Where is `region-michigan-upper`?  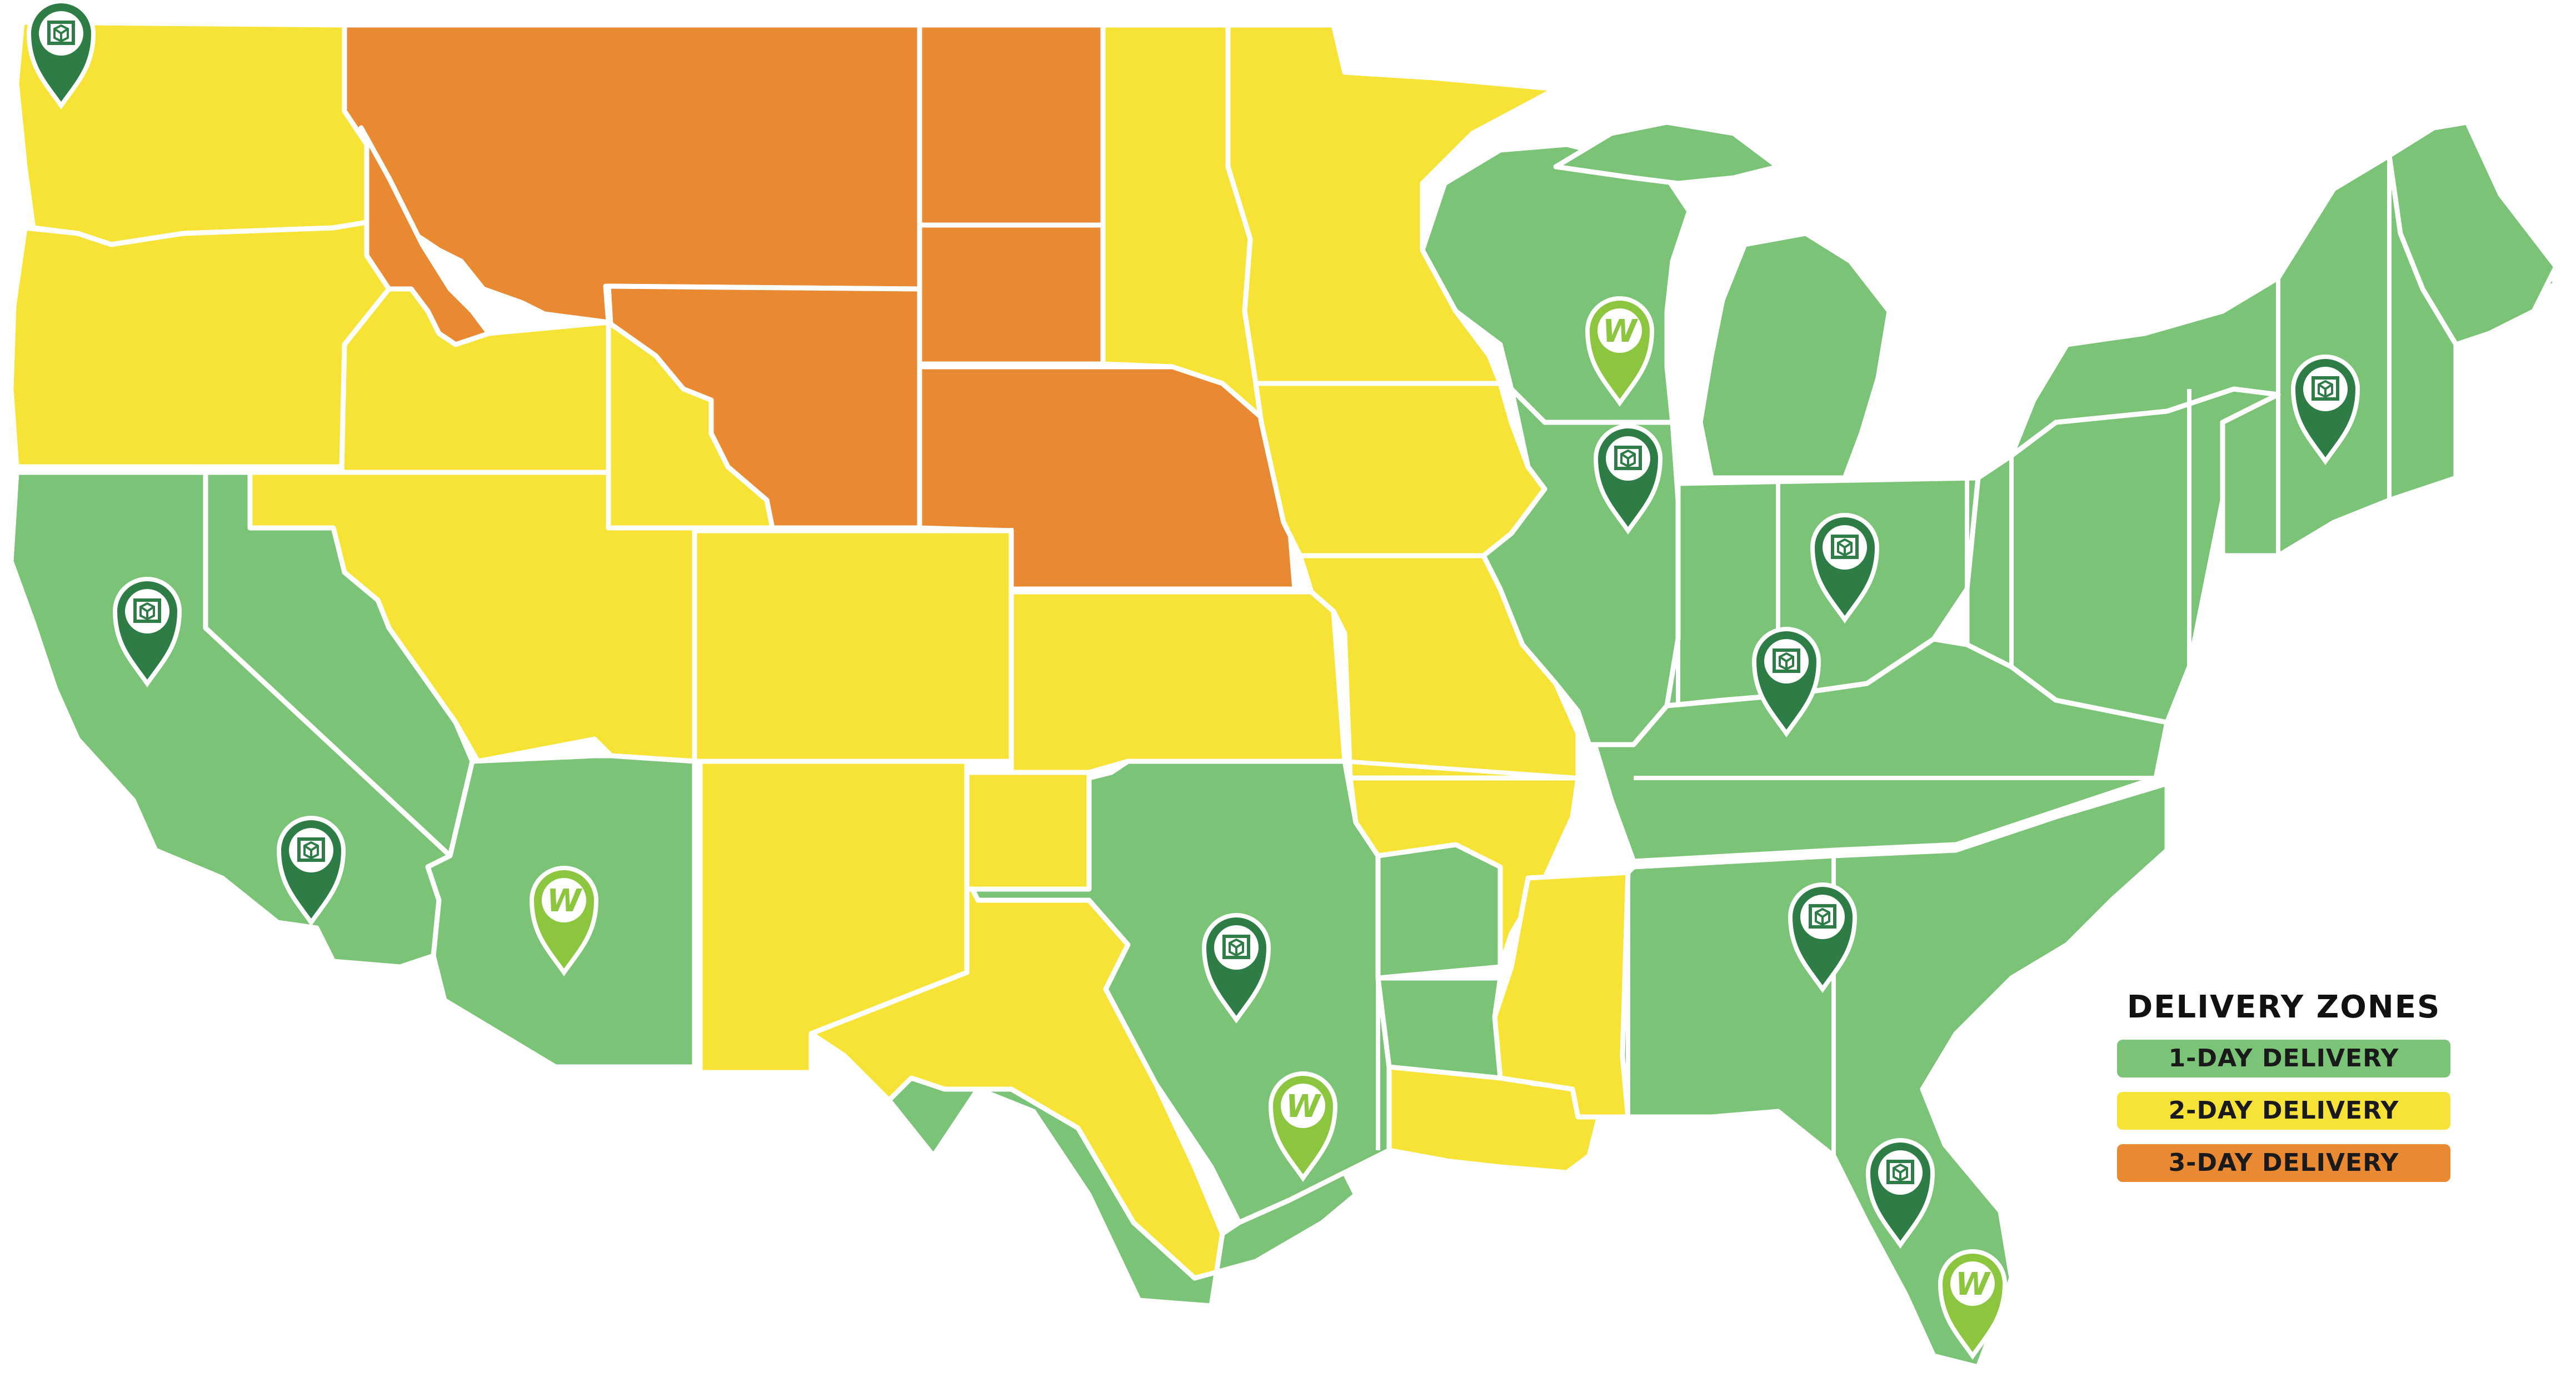 region-michigan-upper is located at coordinates (1667, 152).